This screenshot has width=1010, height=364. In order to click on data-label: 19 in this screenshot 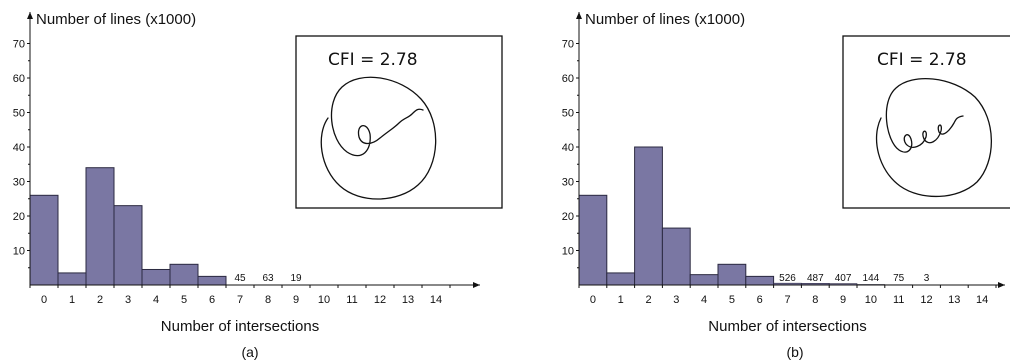, I will do `click(296, 278)`.